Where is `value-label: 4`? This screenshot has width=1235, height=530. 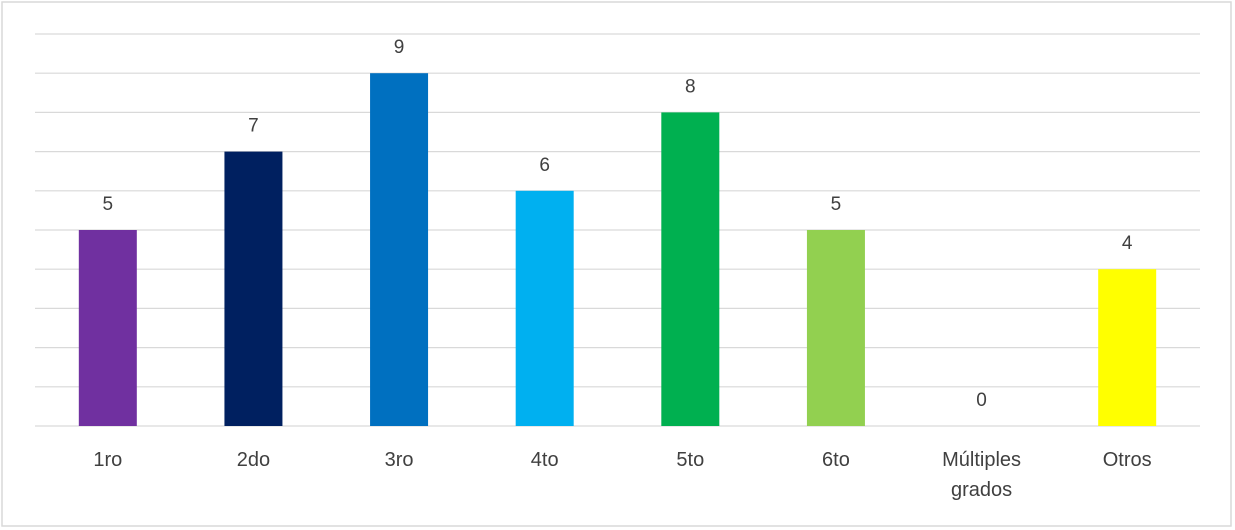
value-label: 4 is located at coordinates (1127, 243).